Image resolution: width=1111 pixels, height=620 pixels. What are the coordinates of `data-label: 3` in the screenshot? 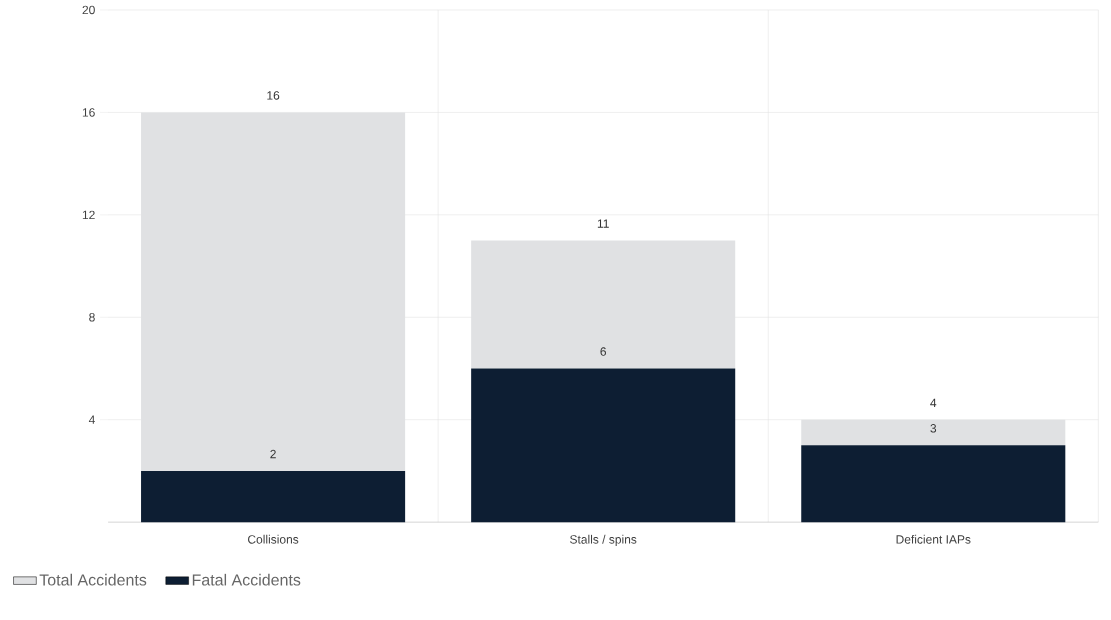 It's located at (933, 428).